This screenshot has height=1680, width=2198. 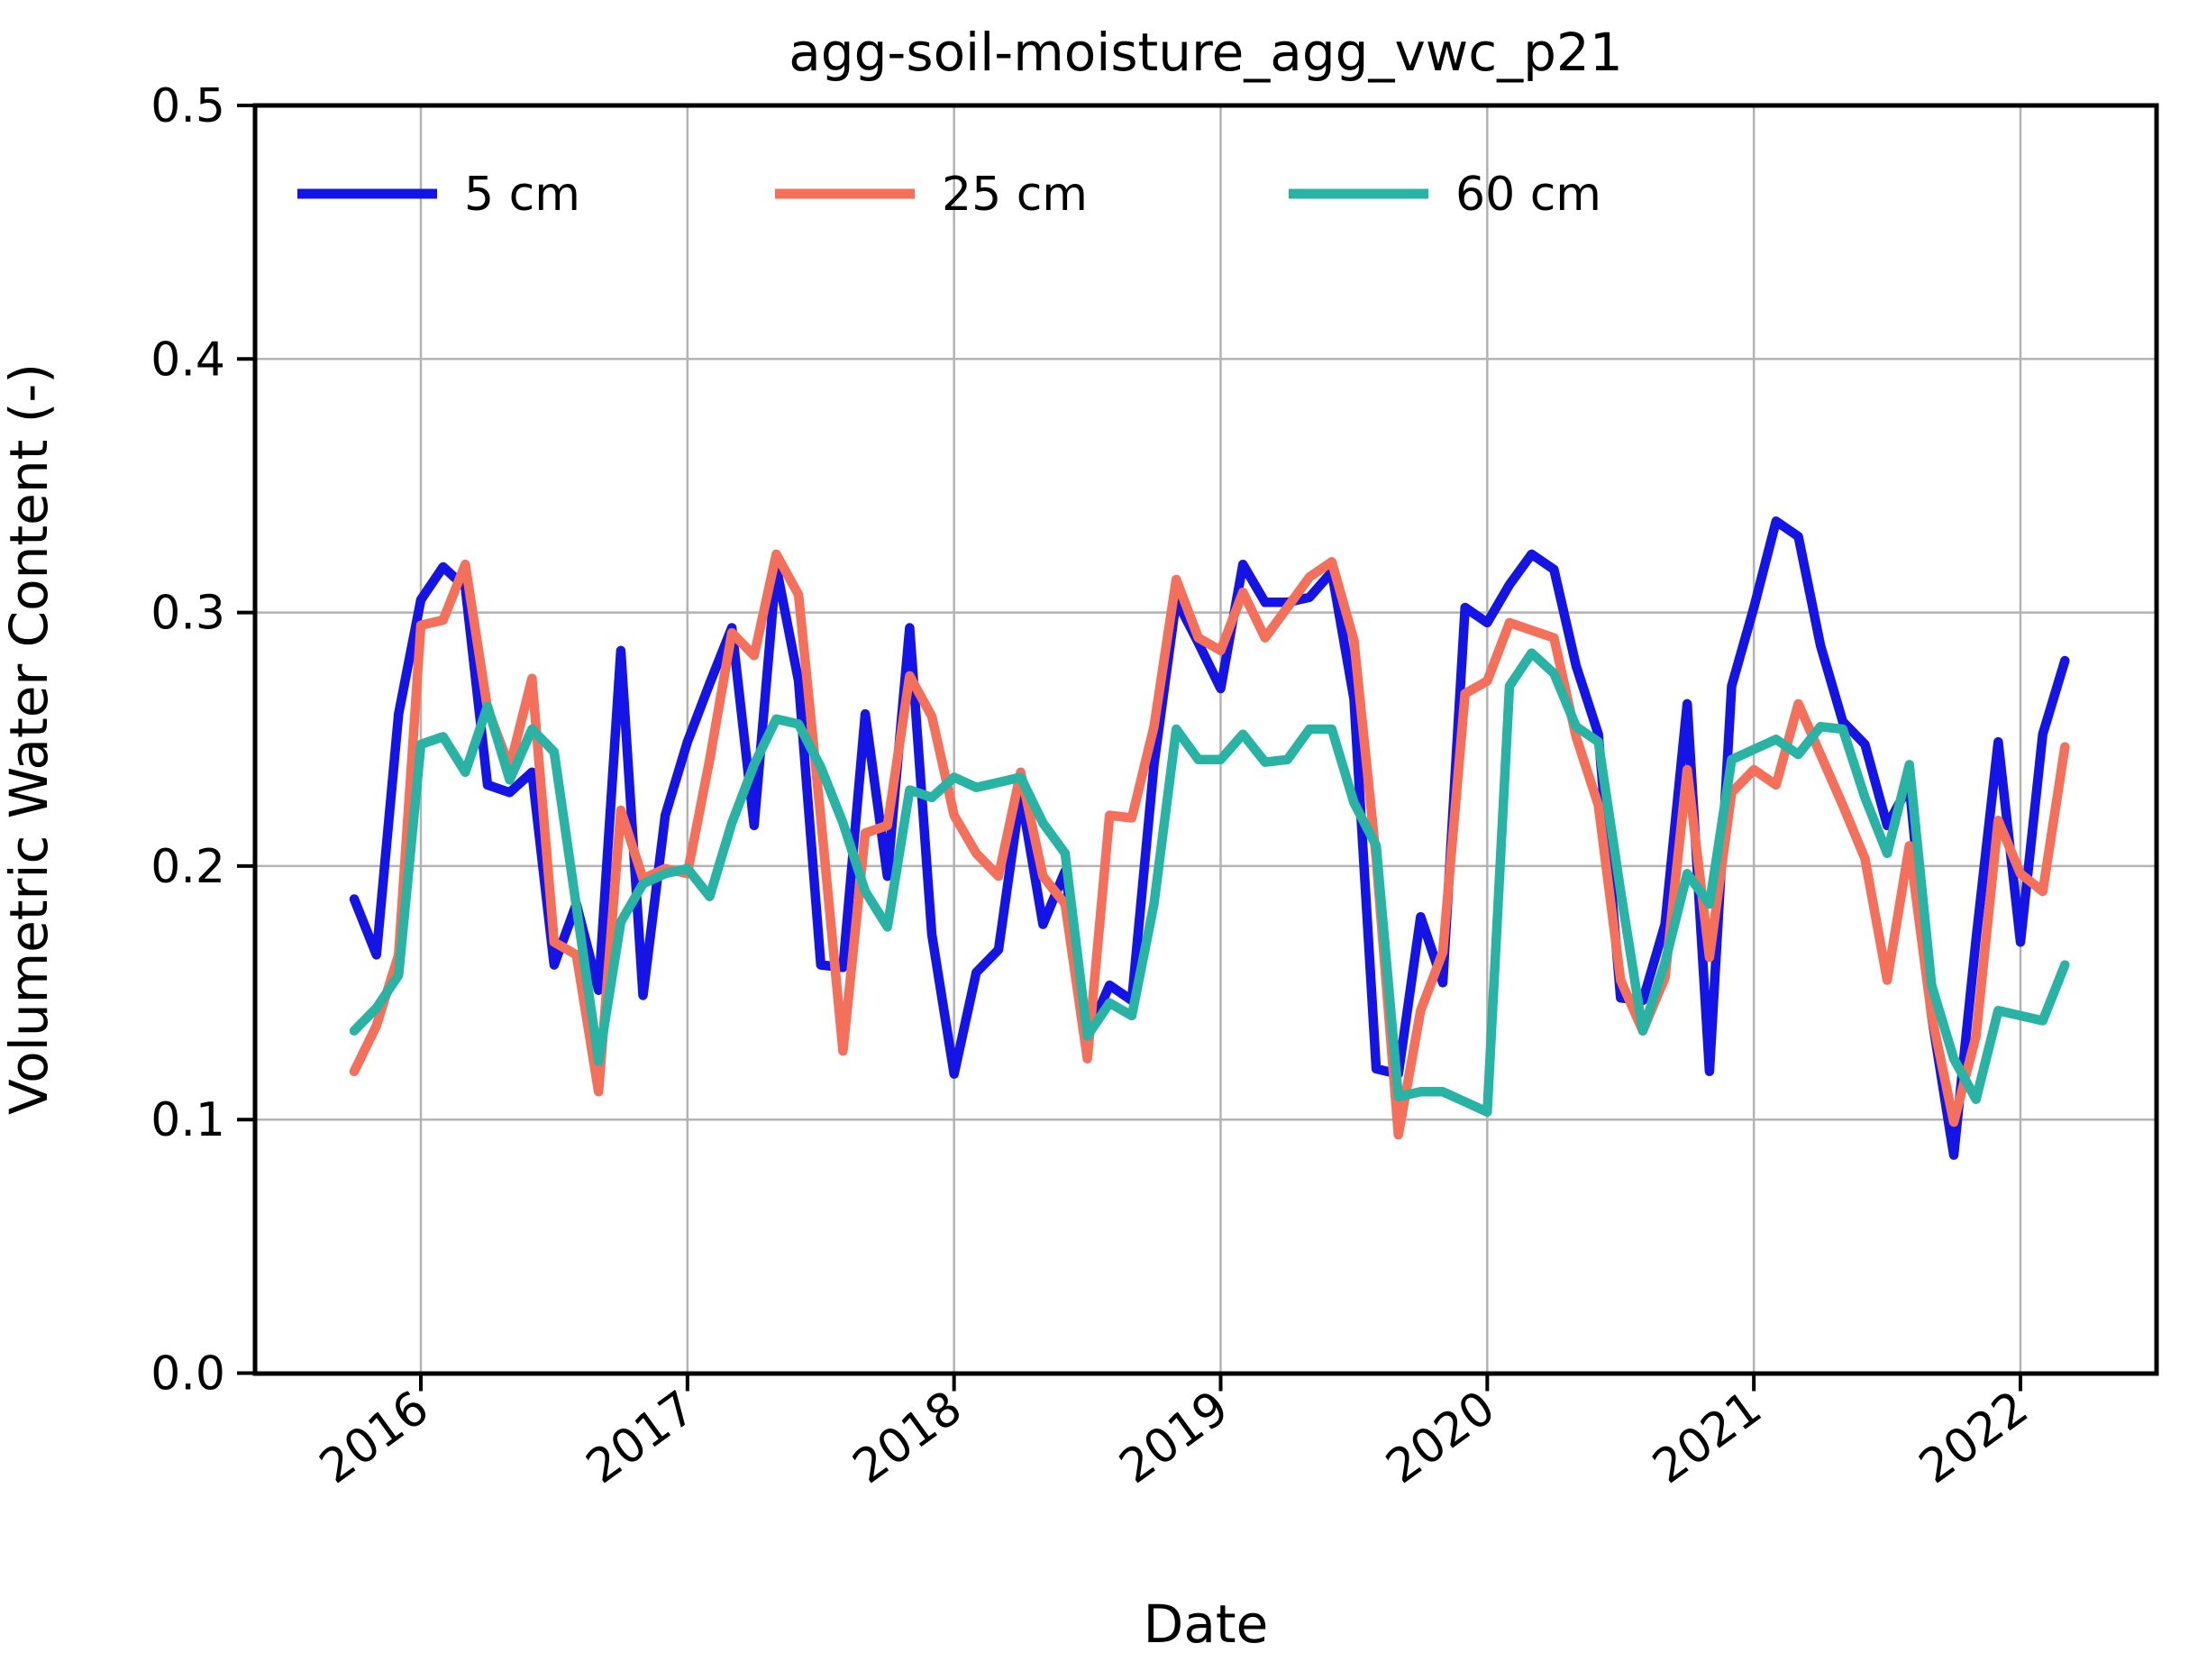 What do you see at coordinates (641, 1438) in the screenshot?
I see `x-tick-label: 2017` at bounding box center [641, 1438].